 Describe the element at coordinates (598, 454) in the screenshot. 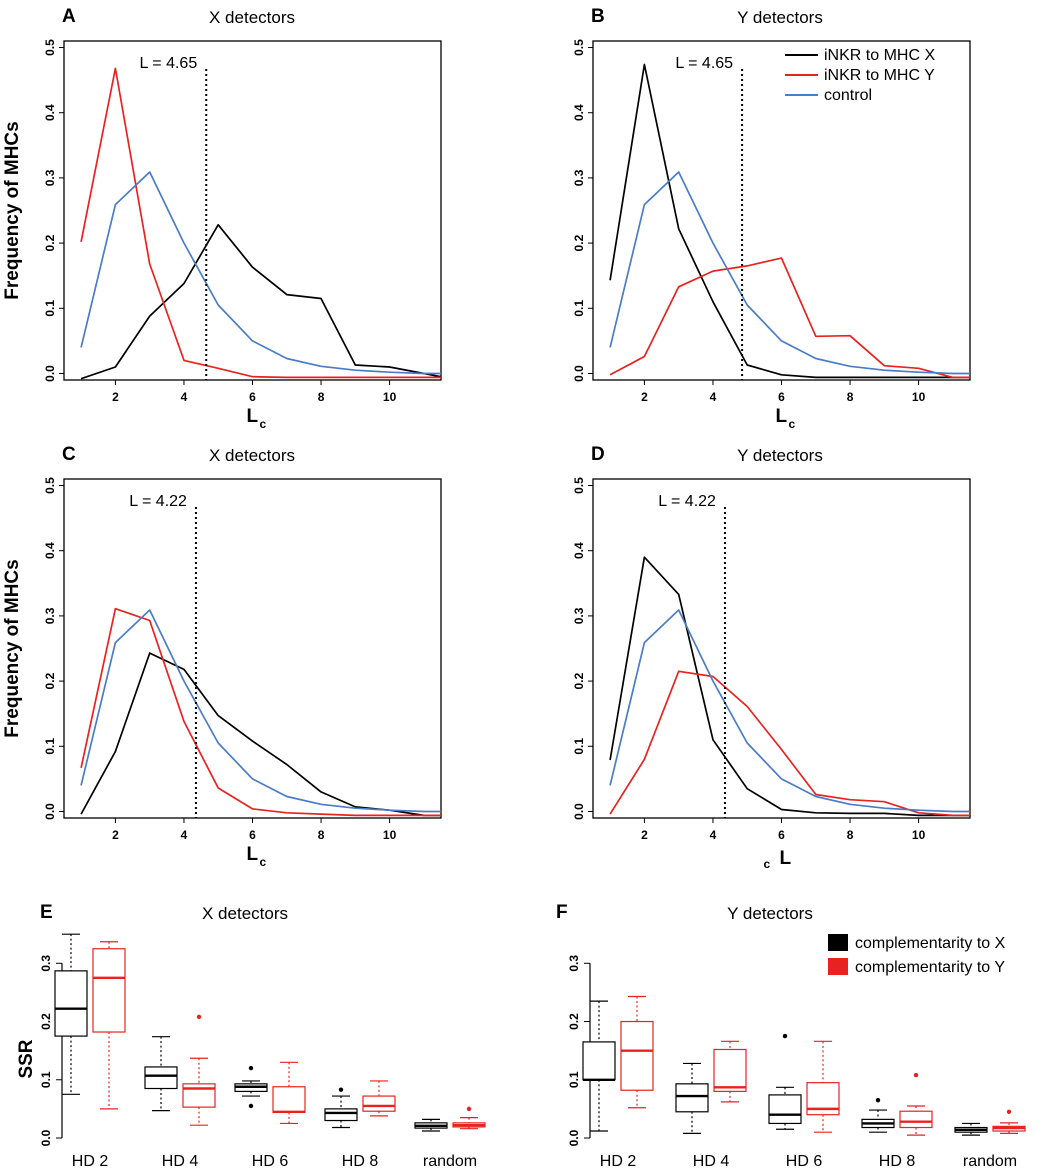

I see `chart-d-panel-label: D` at that location.